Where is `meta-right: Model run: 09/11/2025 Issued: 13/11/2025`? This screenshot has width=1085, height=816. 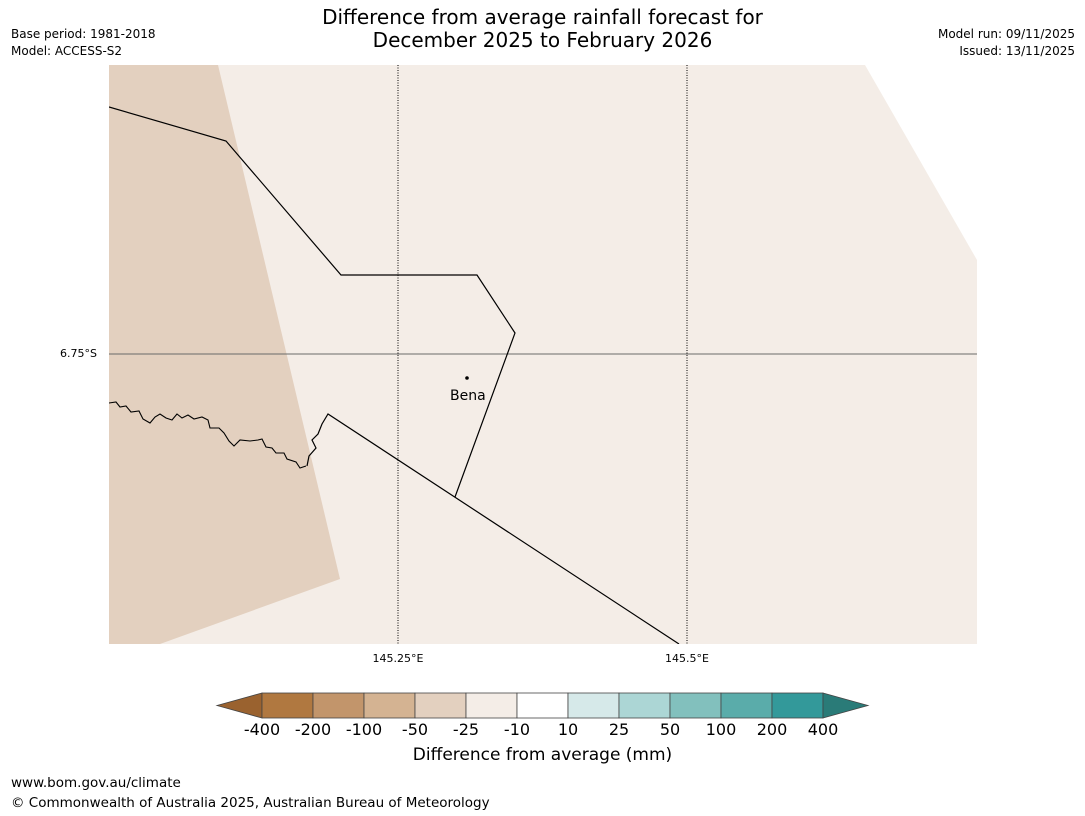 meta-right: Model run: 09/11/2025 Issued: 13/11/2025 is located at coordinates (1006, 43).